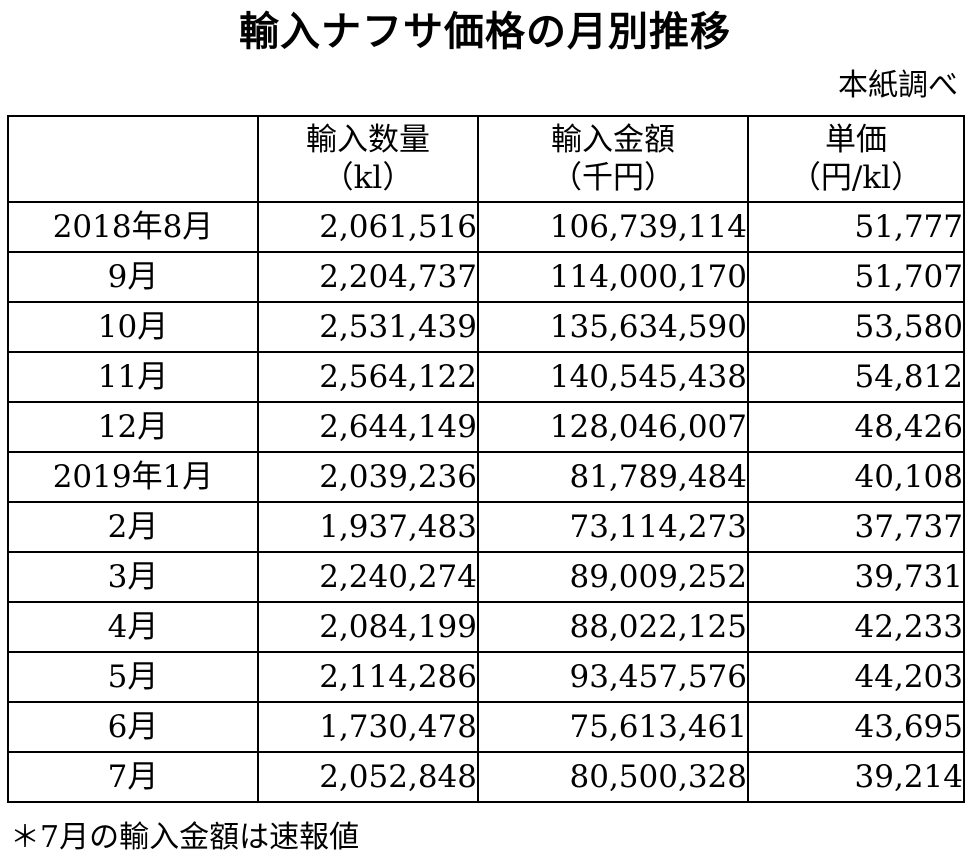 The width and height of the screenshot is (970, 862). What do you see at coordinates (485, 32) in the screenshot?
I see `page-title: 輸入ナフサ価格の月別推移` at bounding box center [485, 32].